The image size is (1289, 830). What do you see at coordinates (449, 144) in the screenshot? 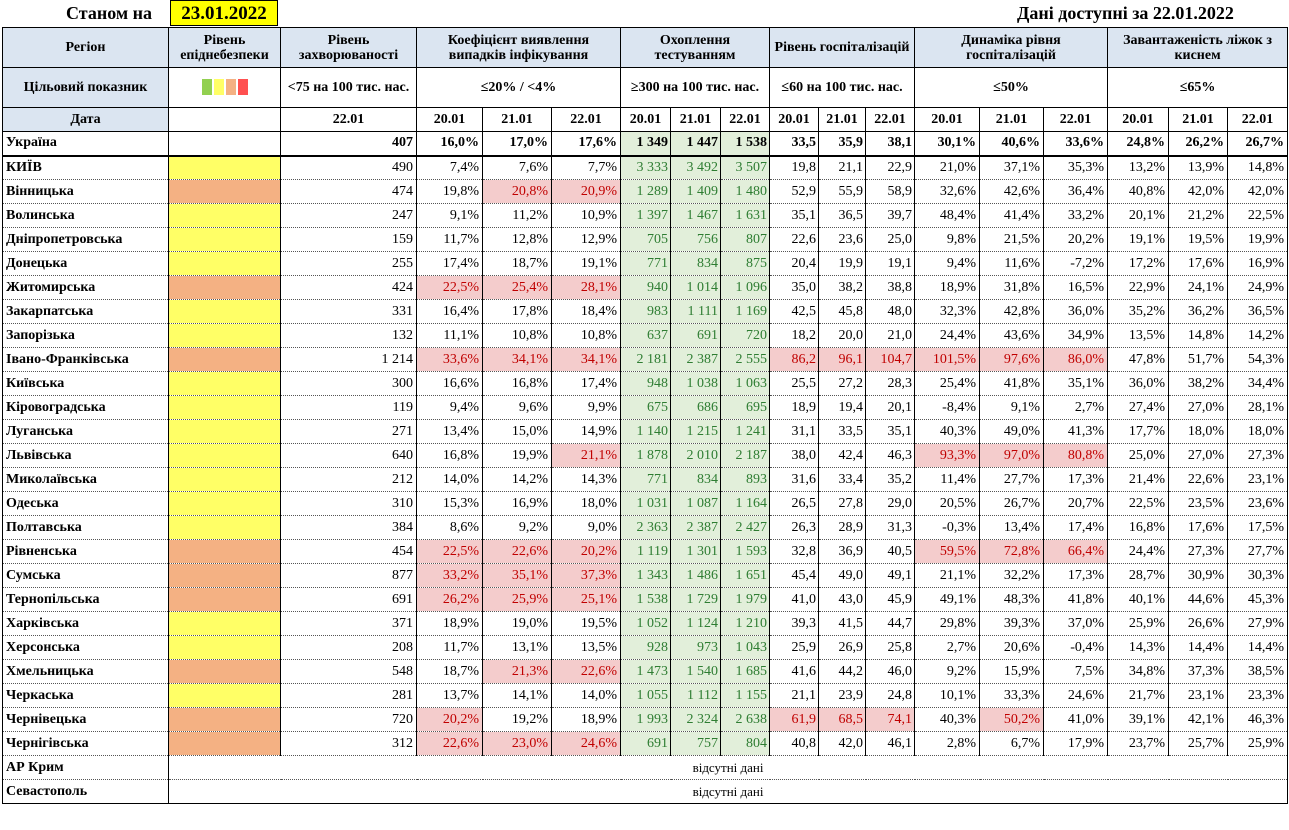
I see `positivity-cell: 16,0%` at bounding box center [449, 144].